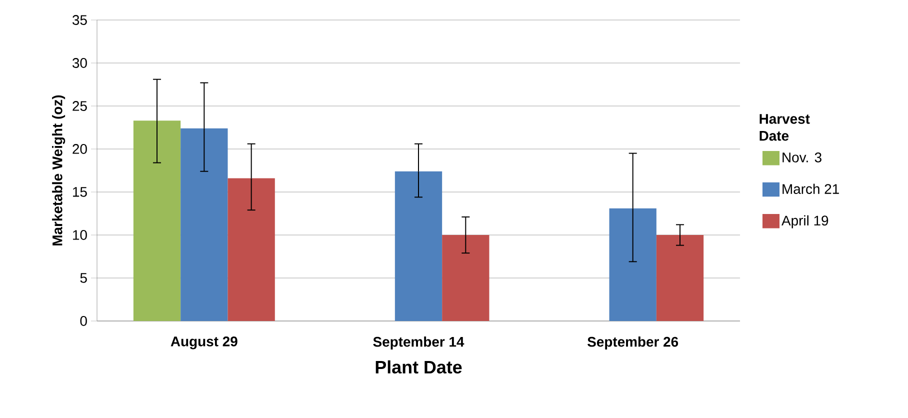  What do you see at coordinates (418, 343) in the screenshot?
I see `x-tick-label: September 14` at bounding box center [418, 343].